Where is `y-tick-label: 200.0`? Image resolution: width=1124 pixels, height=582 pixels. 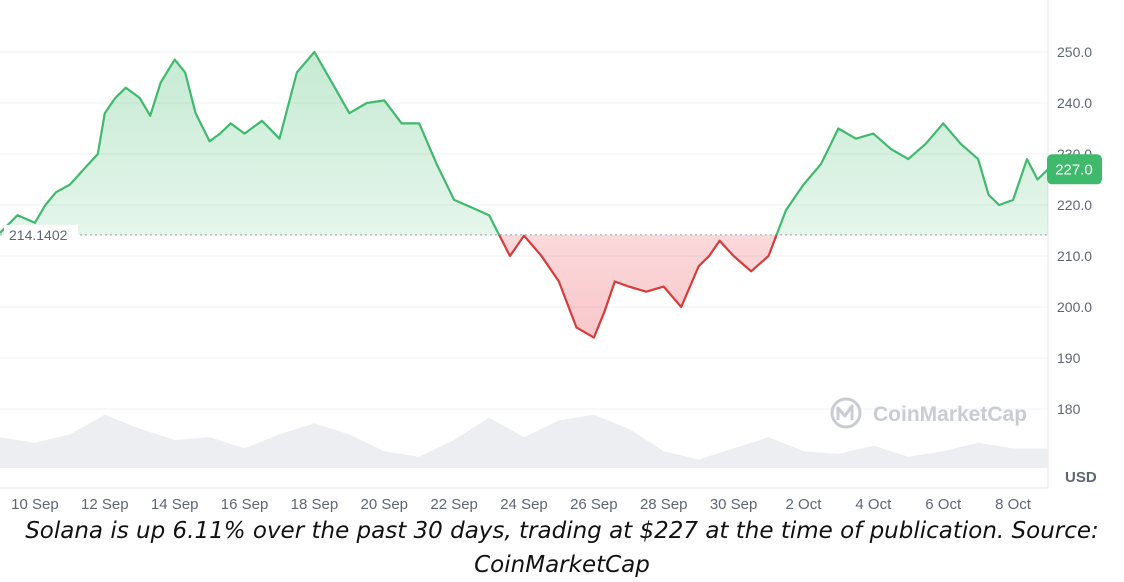 y-tick-label: 200.0 is located at coordinates (1074, 307).